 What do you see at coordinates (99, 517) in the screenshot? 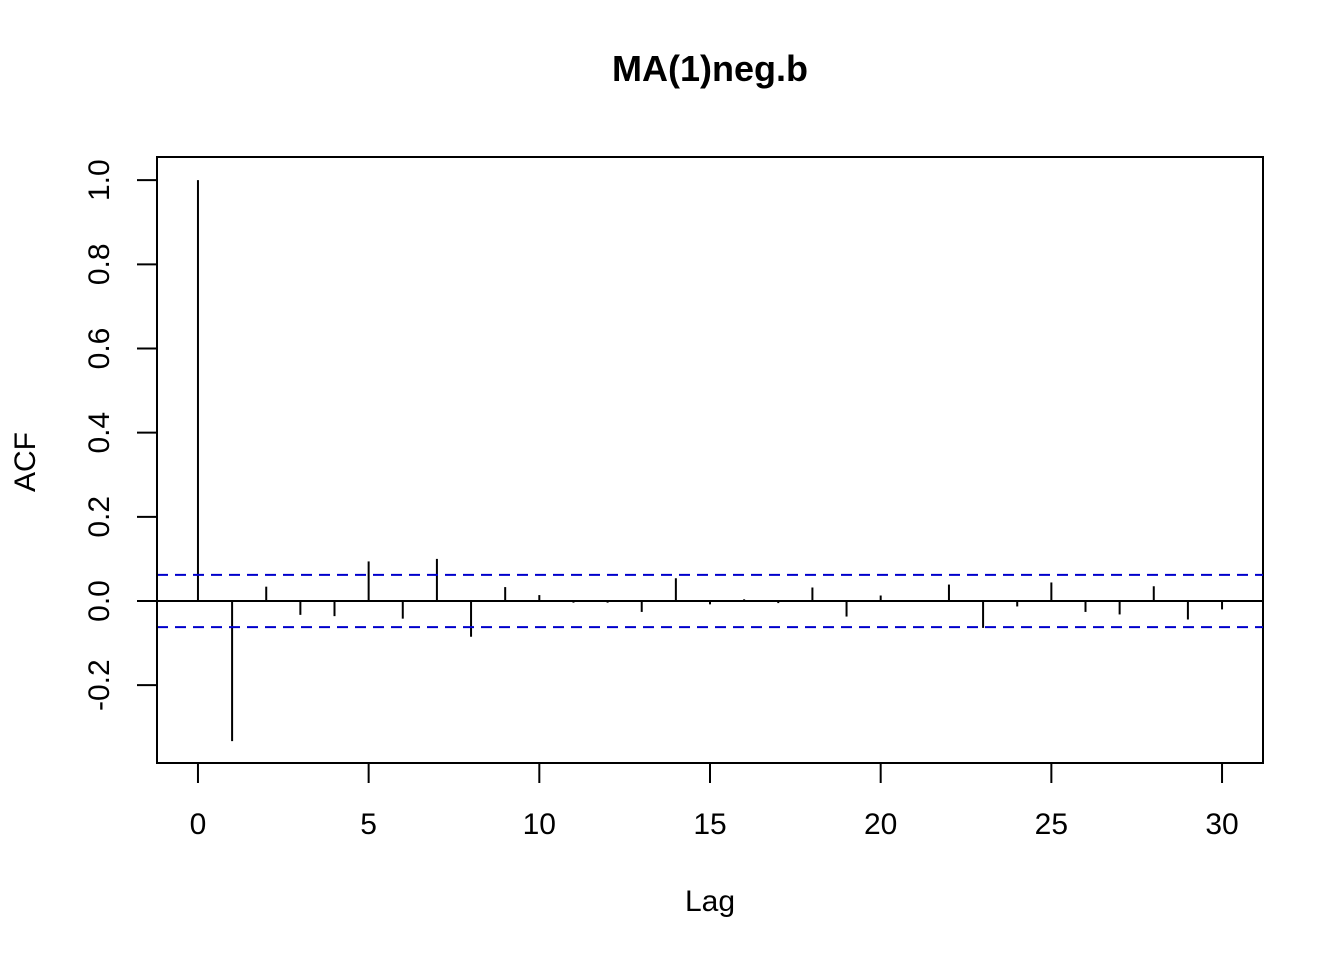
I see `y-tick-label-0.2: 0.2` at bounding box center [99, 517].